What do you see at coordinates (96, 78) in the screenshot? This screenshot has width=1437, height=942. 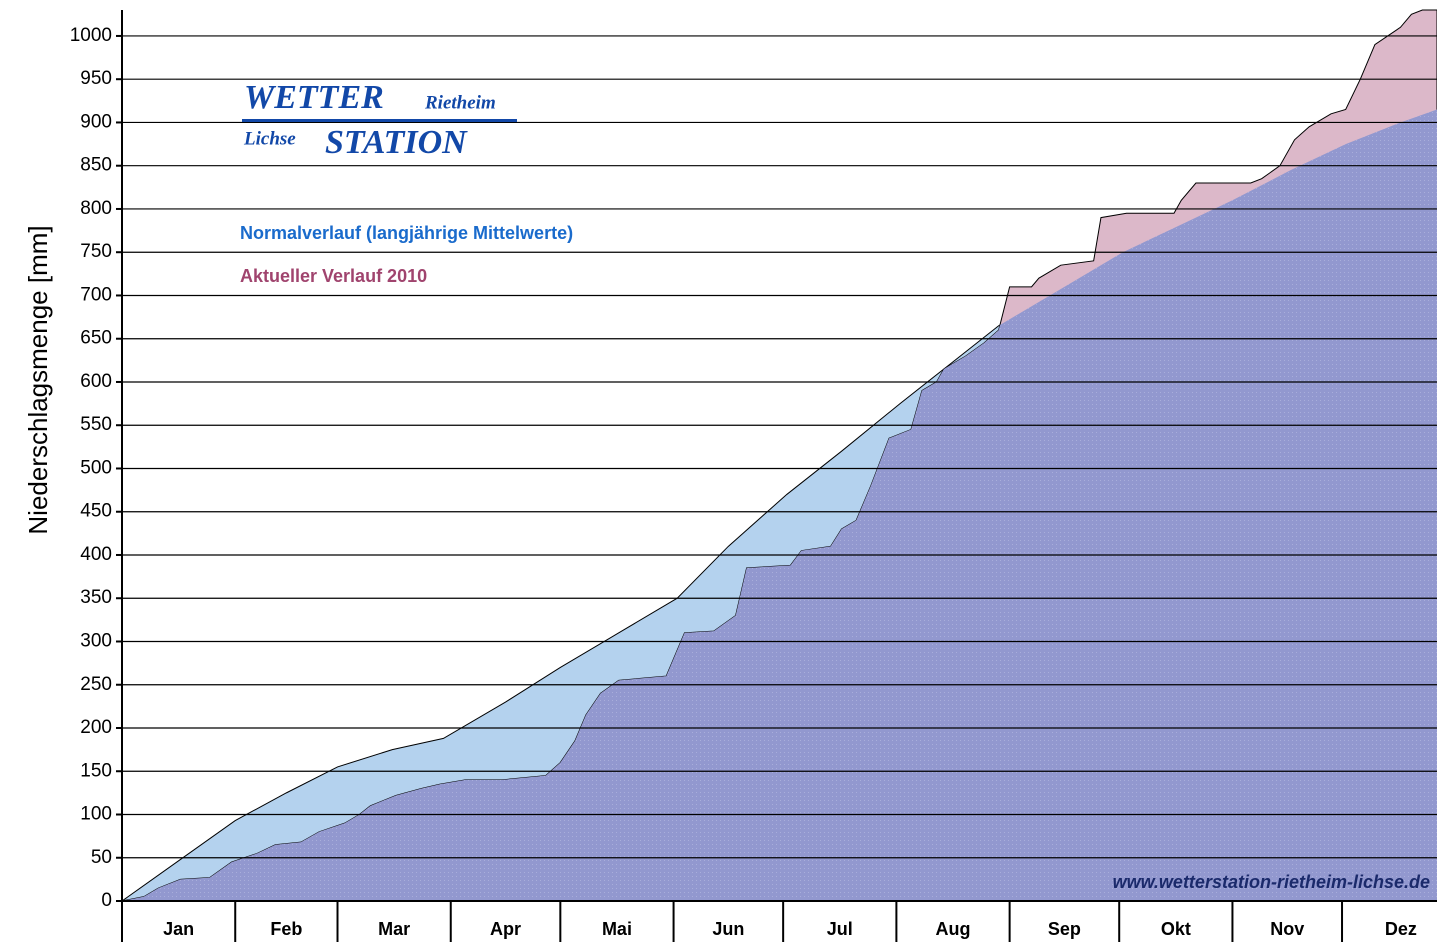 I see `y-tick-label: 950` at bounding box center [96, 78].